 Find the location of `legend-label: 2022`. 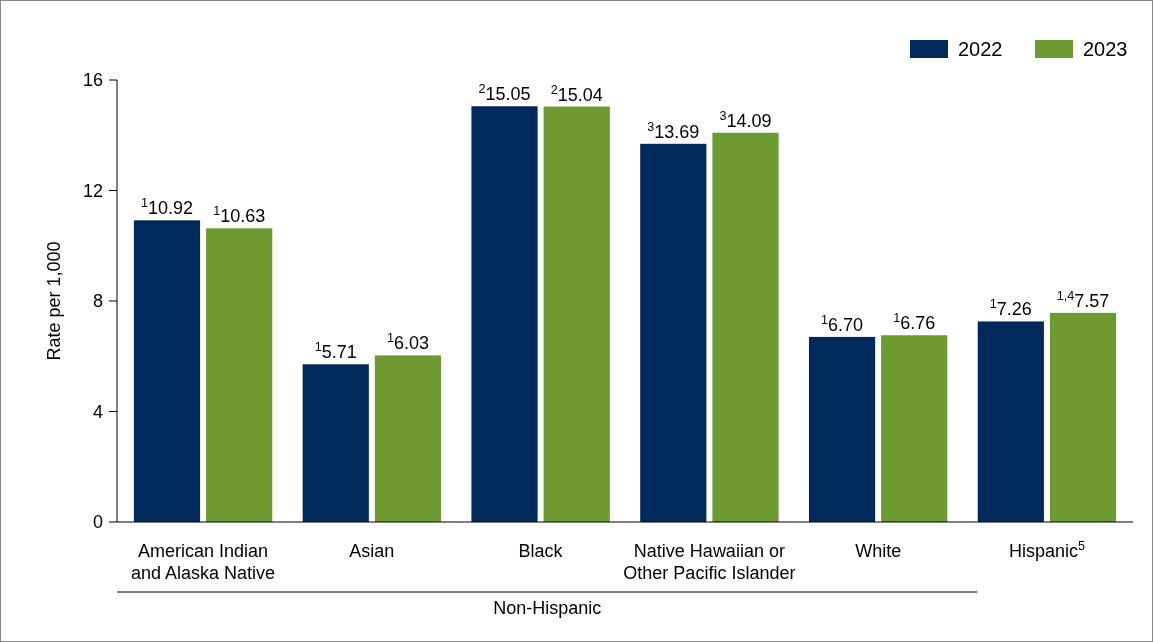

legend-label: 2022 is located at coordinates (980, 49).